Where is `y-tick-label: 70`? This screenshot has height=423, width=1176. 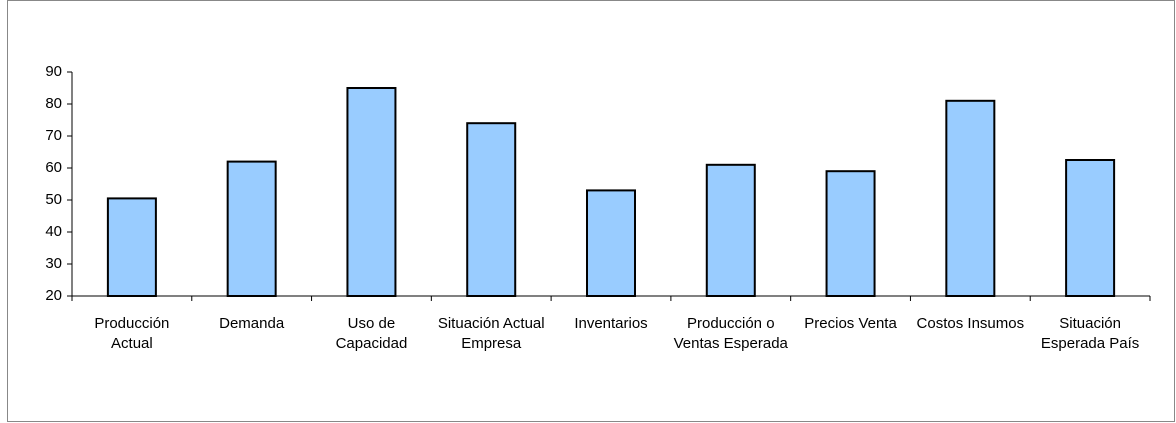 y-tick-label: 70 is located at coordinates (53, 135).